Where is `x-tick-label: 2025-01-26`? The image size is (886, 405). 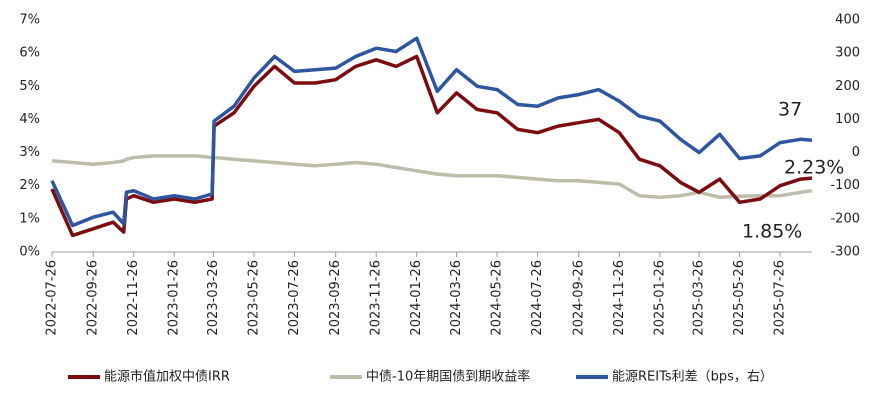
x-tick-label: 2025-01-26 is located at coordinates (659, 298).